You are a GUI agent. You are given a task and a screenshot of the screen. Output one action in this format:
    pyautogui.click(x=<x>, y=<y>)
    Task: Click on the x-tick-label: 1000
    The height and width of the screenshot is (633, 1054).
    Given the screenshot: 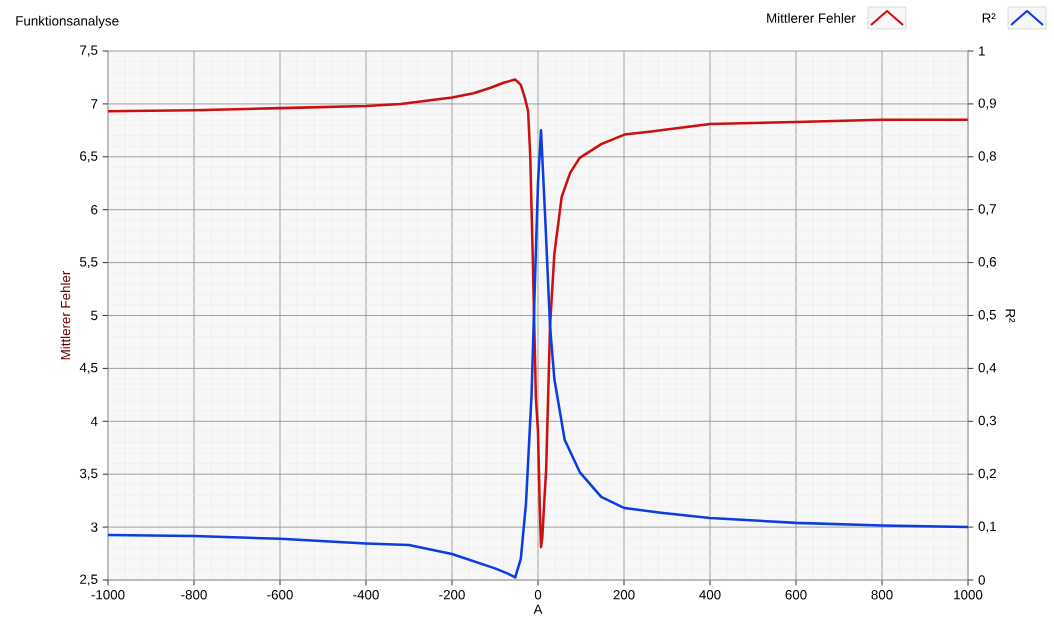 What is the action you would take?
    pyautogui.click(x=968, y=595)
    